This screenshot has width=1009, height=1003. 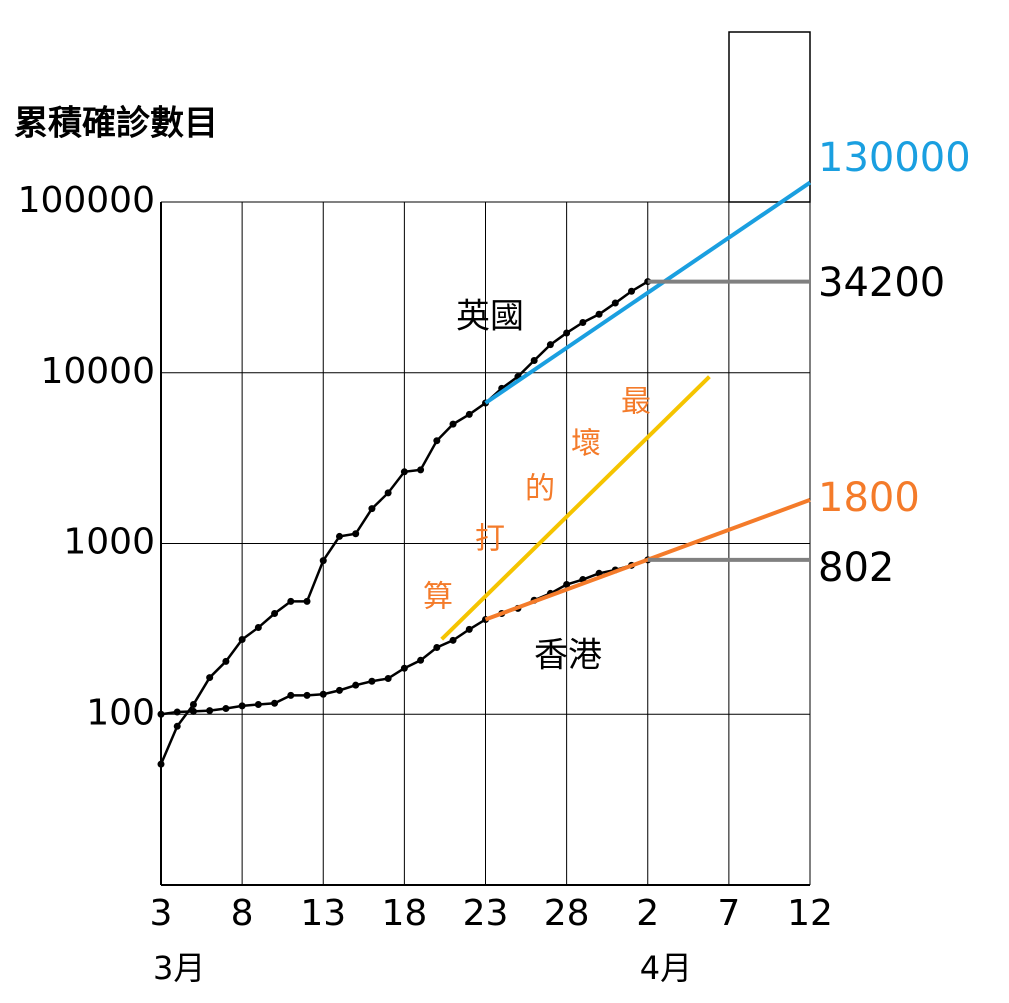 What do you see at coordinates (120, 712) in the screenshot?
I see `y-tick-label: 100` at bounding box center [120, 712].